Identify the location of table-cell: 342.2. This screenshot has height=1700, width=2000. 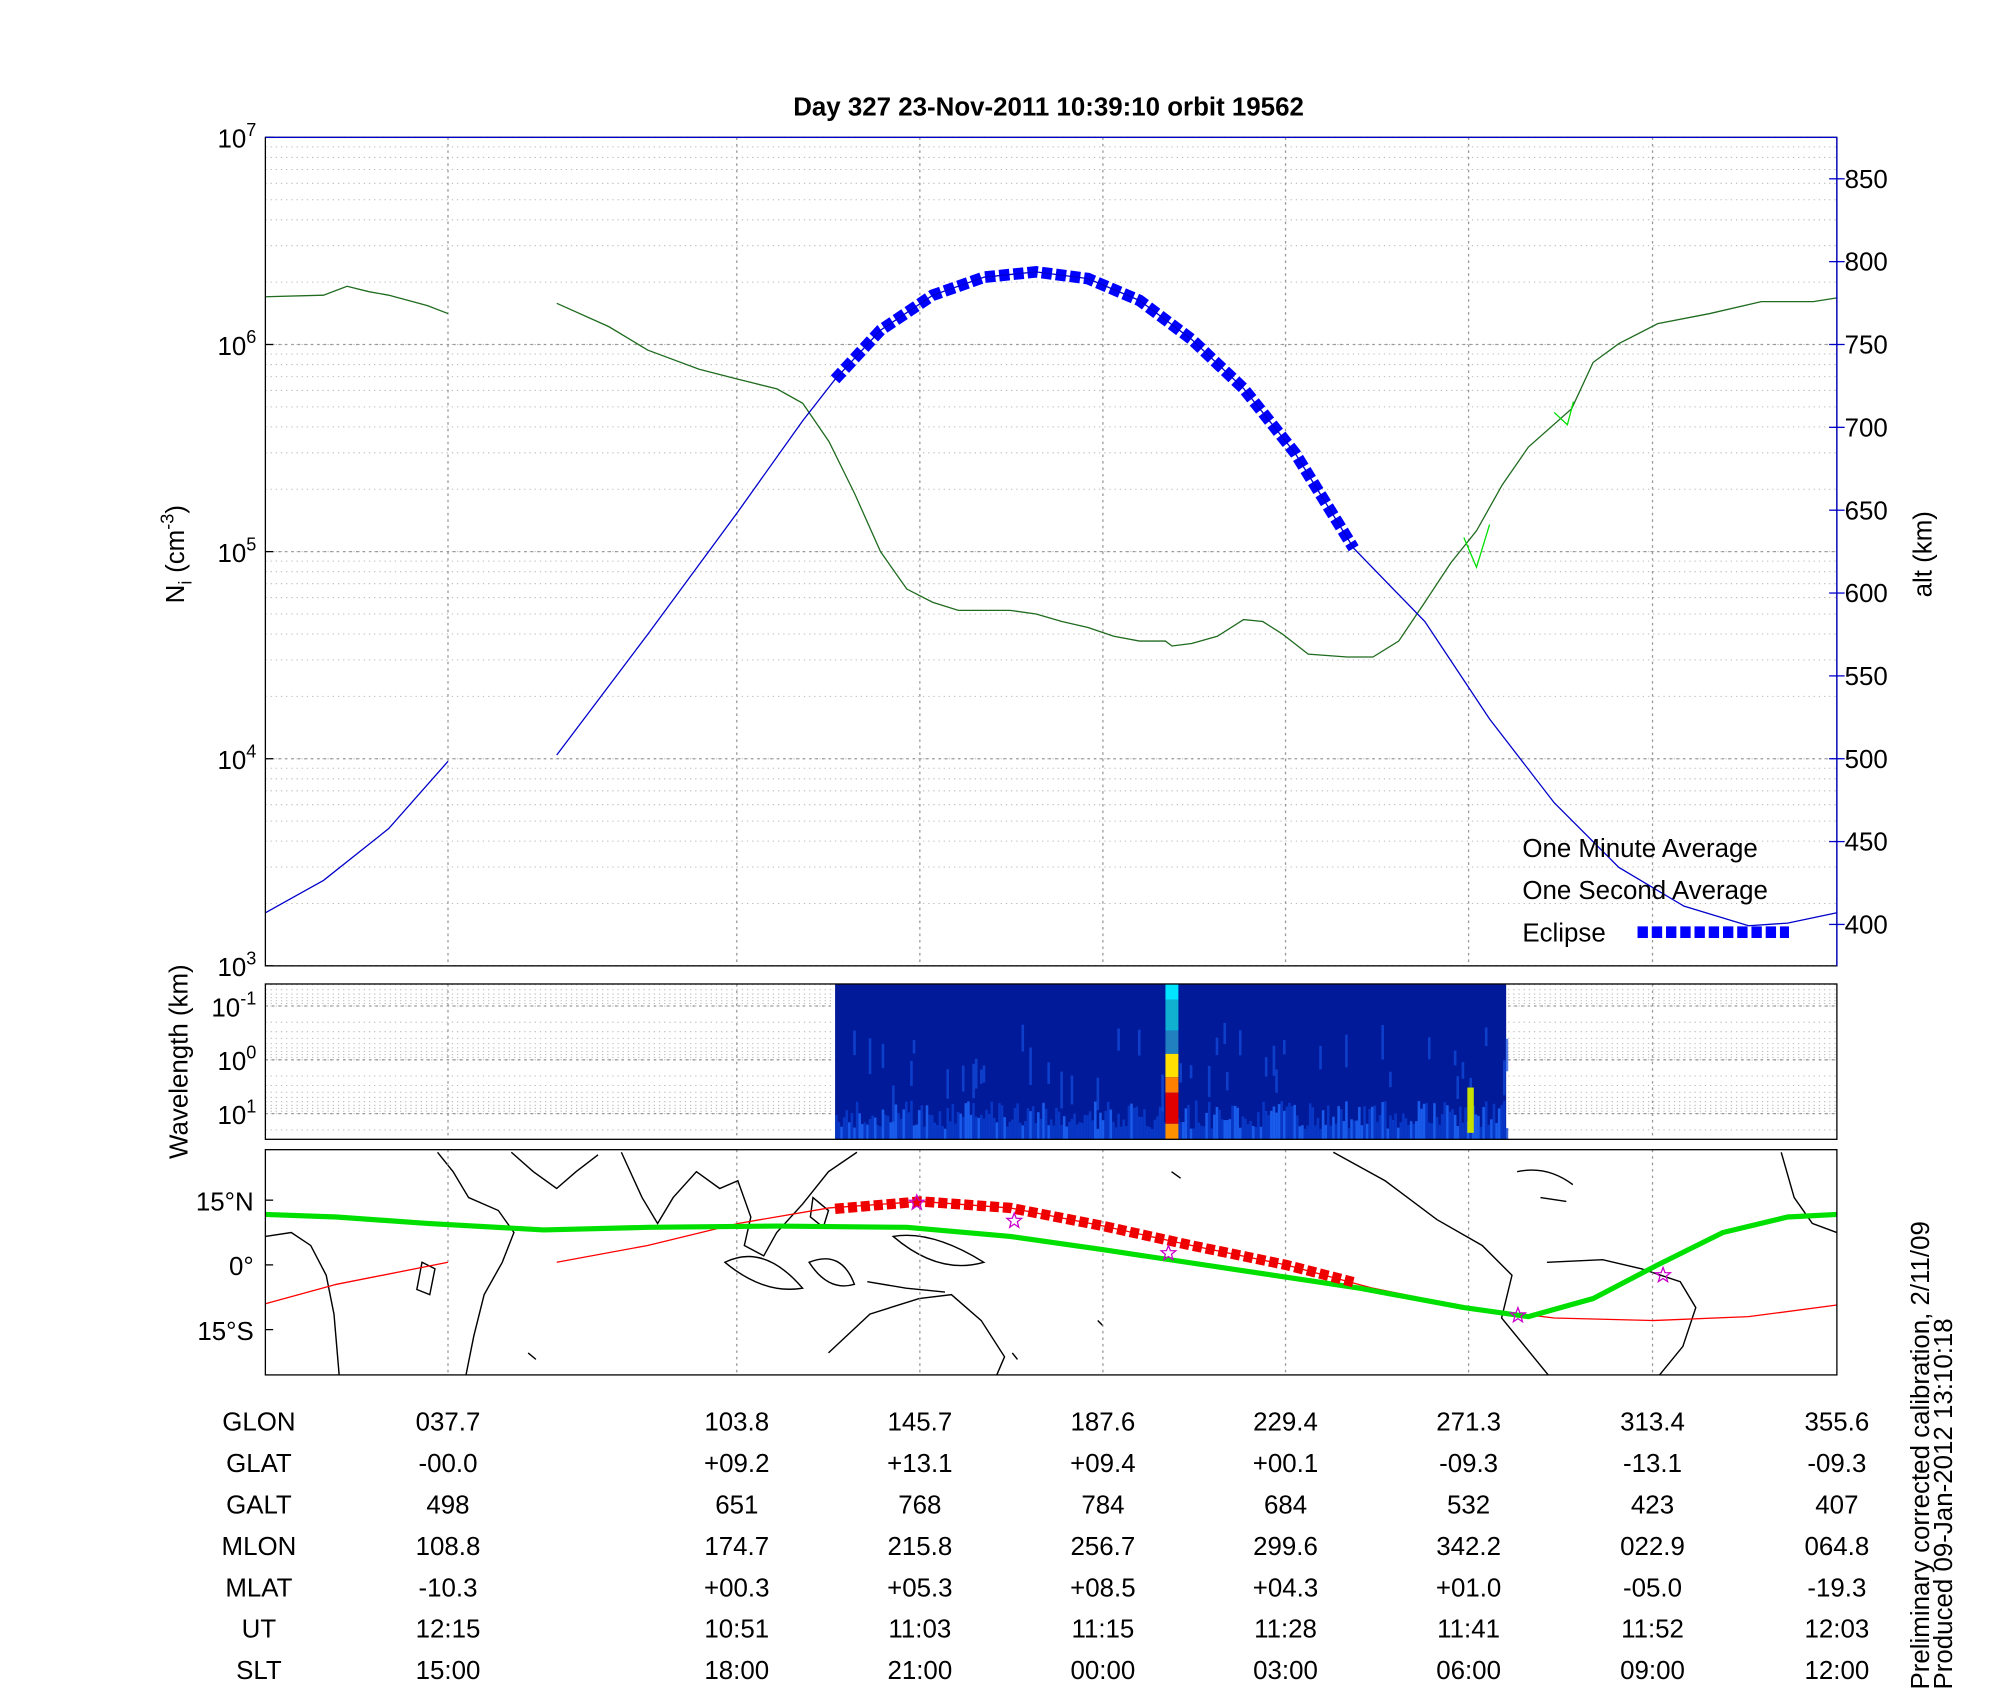
(1468, 1547).